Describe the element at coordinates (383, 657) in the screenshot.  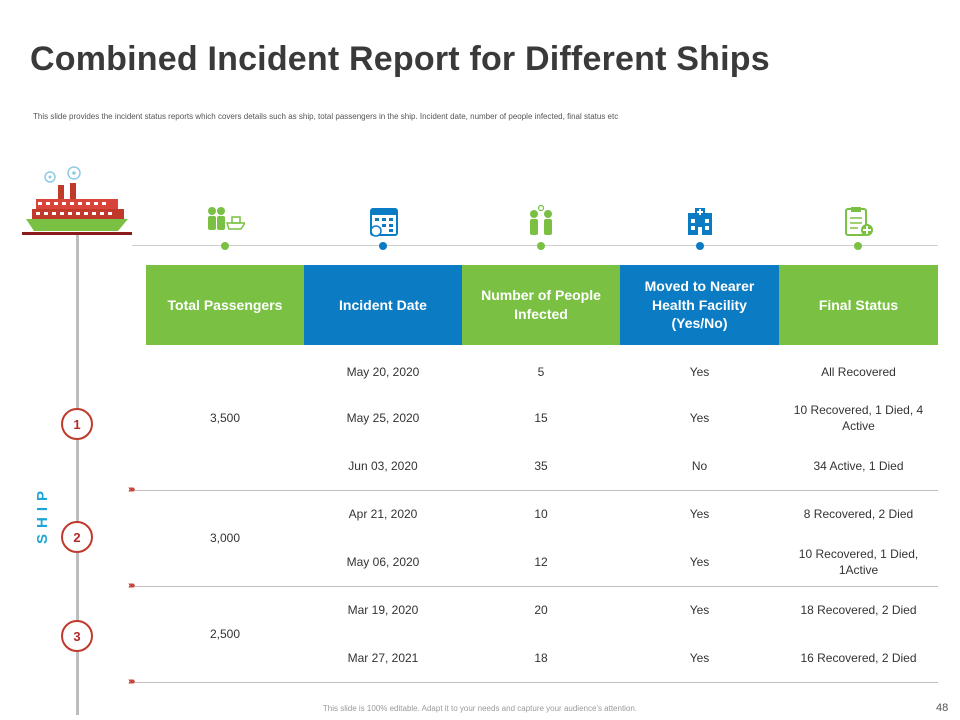
I see `table-cell-date: Mar 27, 2021` at that location.